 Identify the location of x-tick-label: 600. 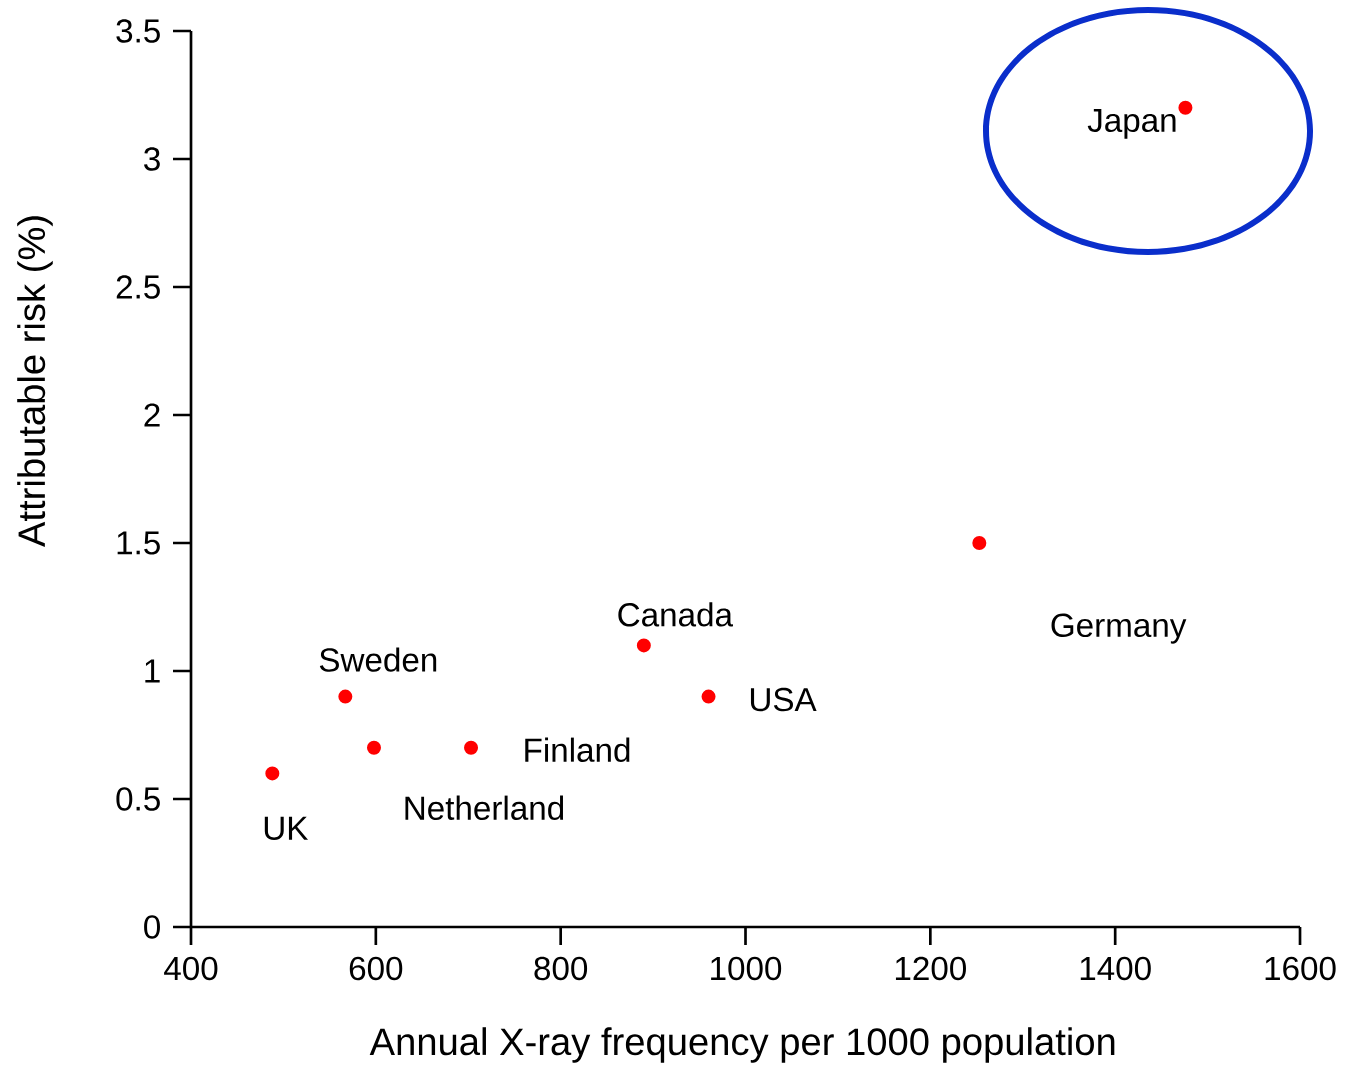
(376, 968).